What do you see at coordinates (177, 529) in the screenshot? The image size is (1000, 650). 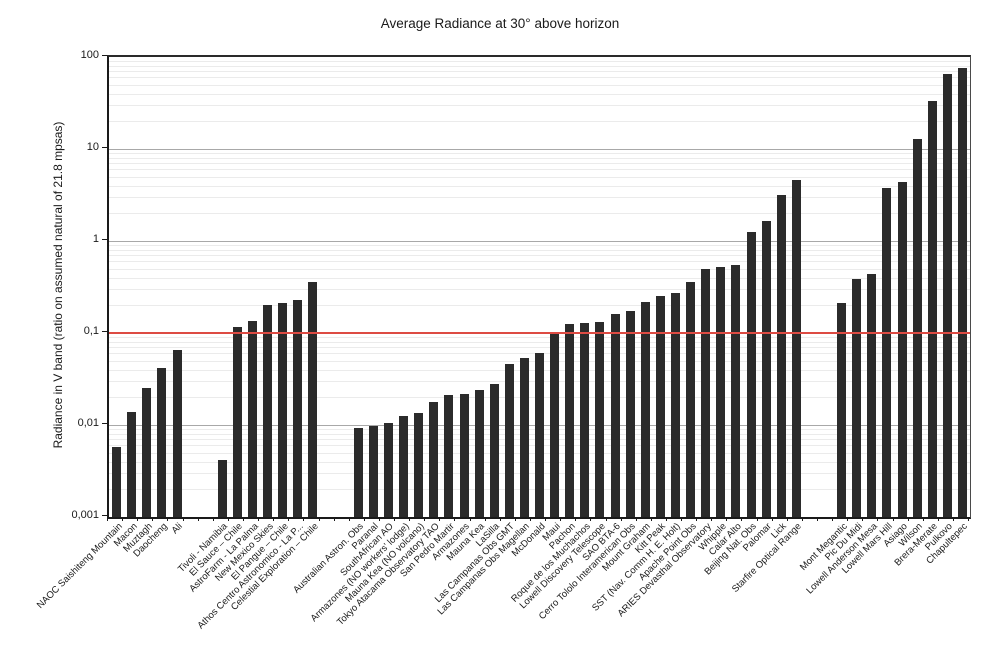 I see `x-tick-label-text: Ali` at bounding box center [177, 529].